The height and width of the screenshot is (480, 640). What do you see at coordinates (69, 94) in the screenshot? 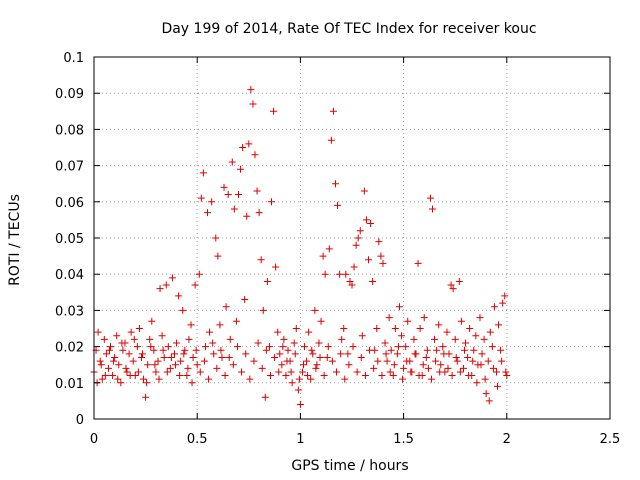
I see `y-tick-label: 0.09` at bounding box center [69, 94].